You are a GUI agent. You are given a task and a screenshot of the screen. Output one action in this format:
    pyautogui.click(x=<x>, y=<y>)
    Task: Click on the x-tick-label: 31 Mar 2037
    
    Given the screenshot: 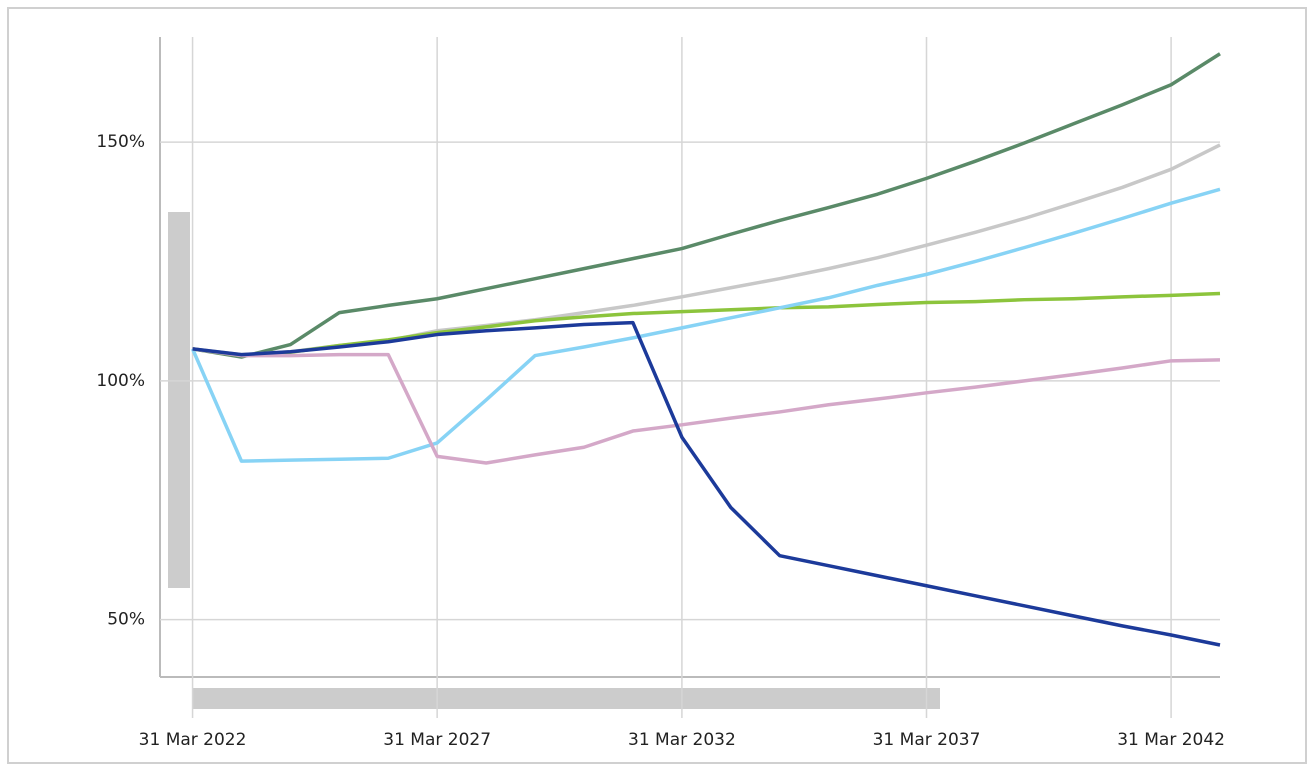 What is the action you would take?
    pyautogui.click(x=927, y=740)
    